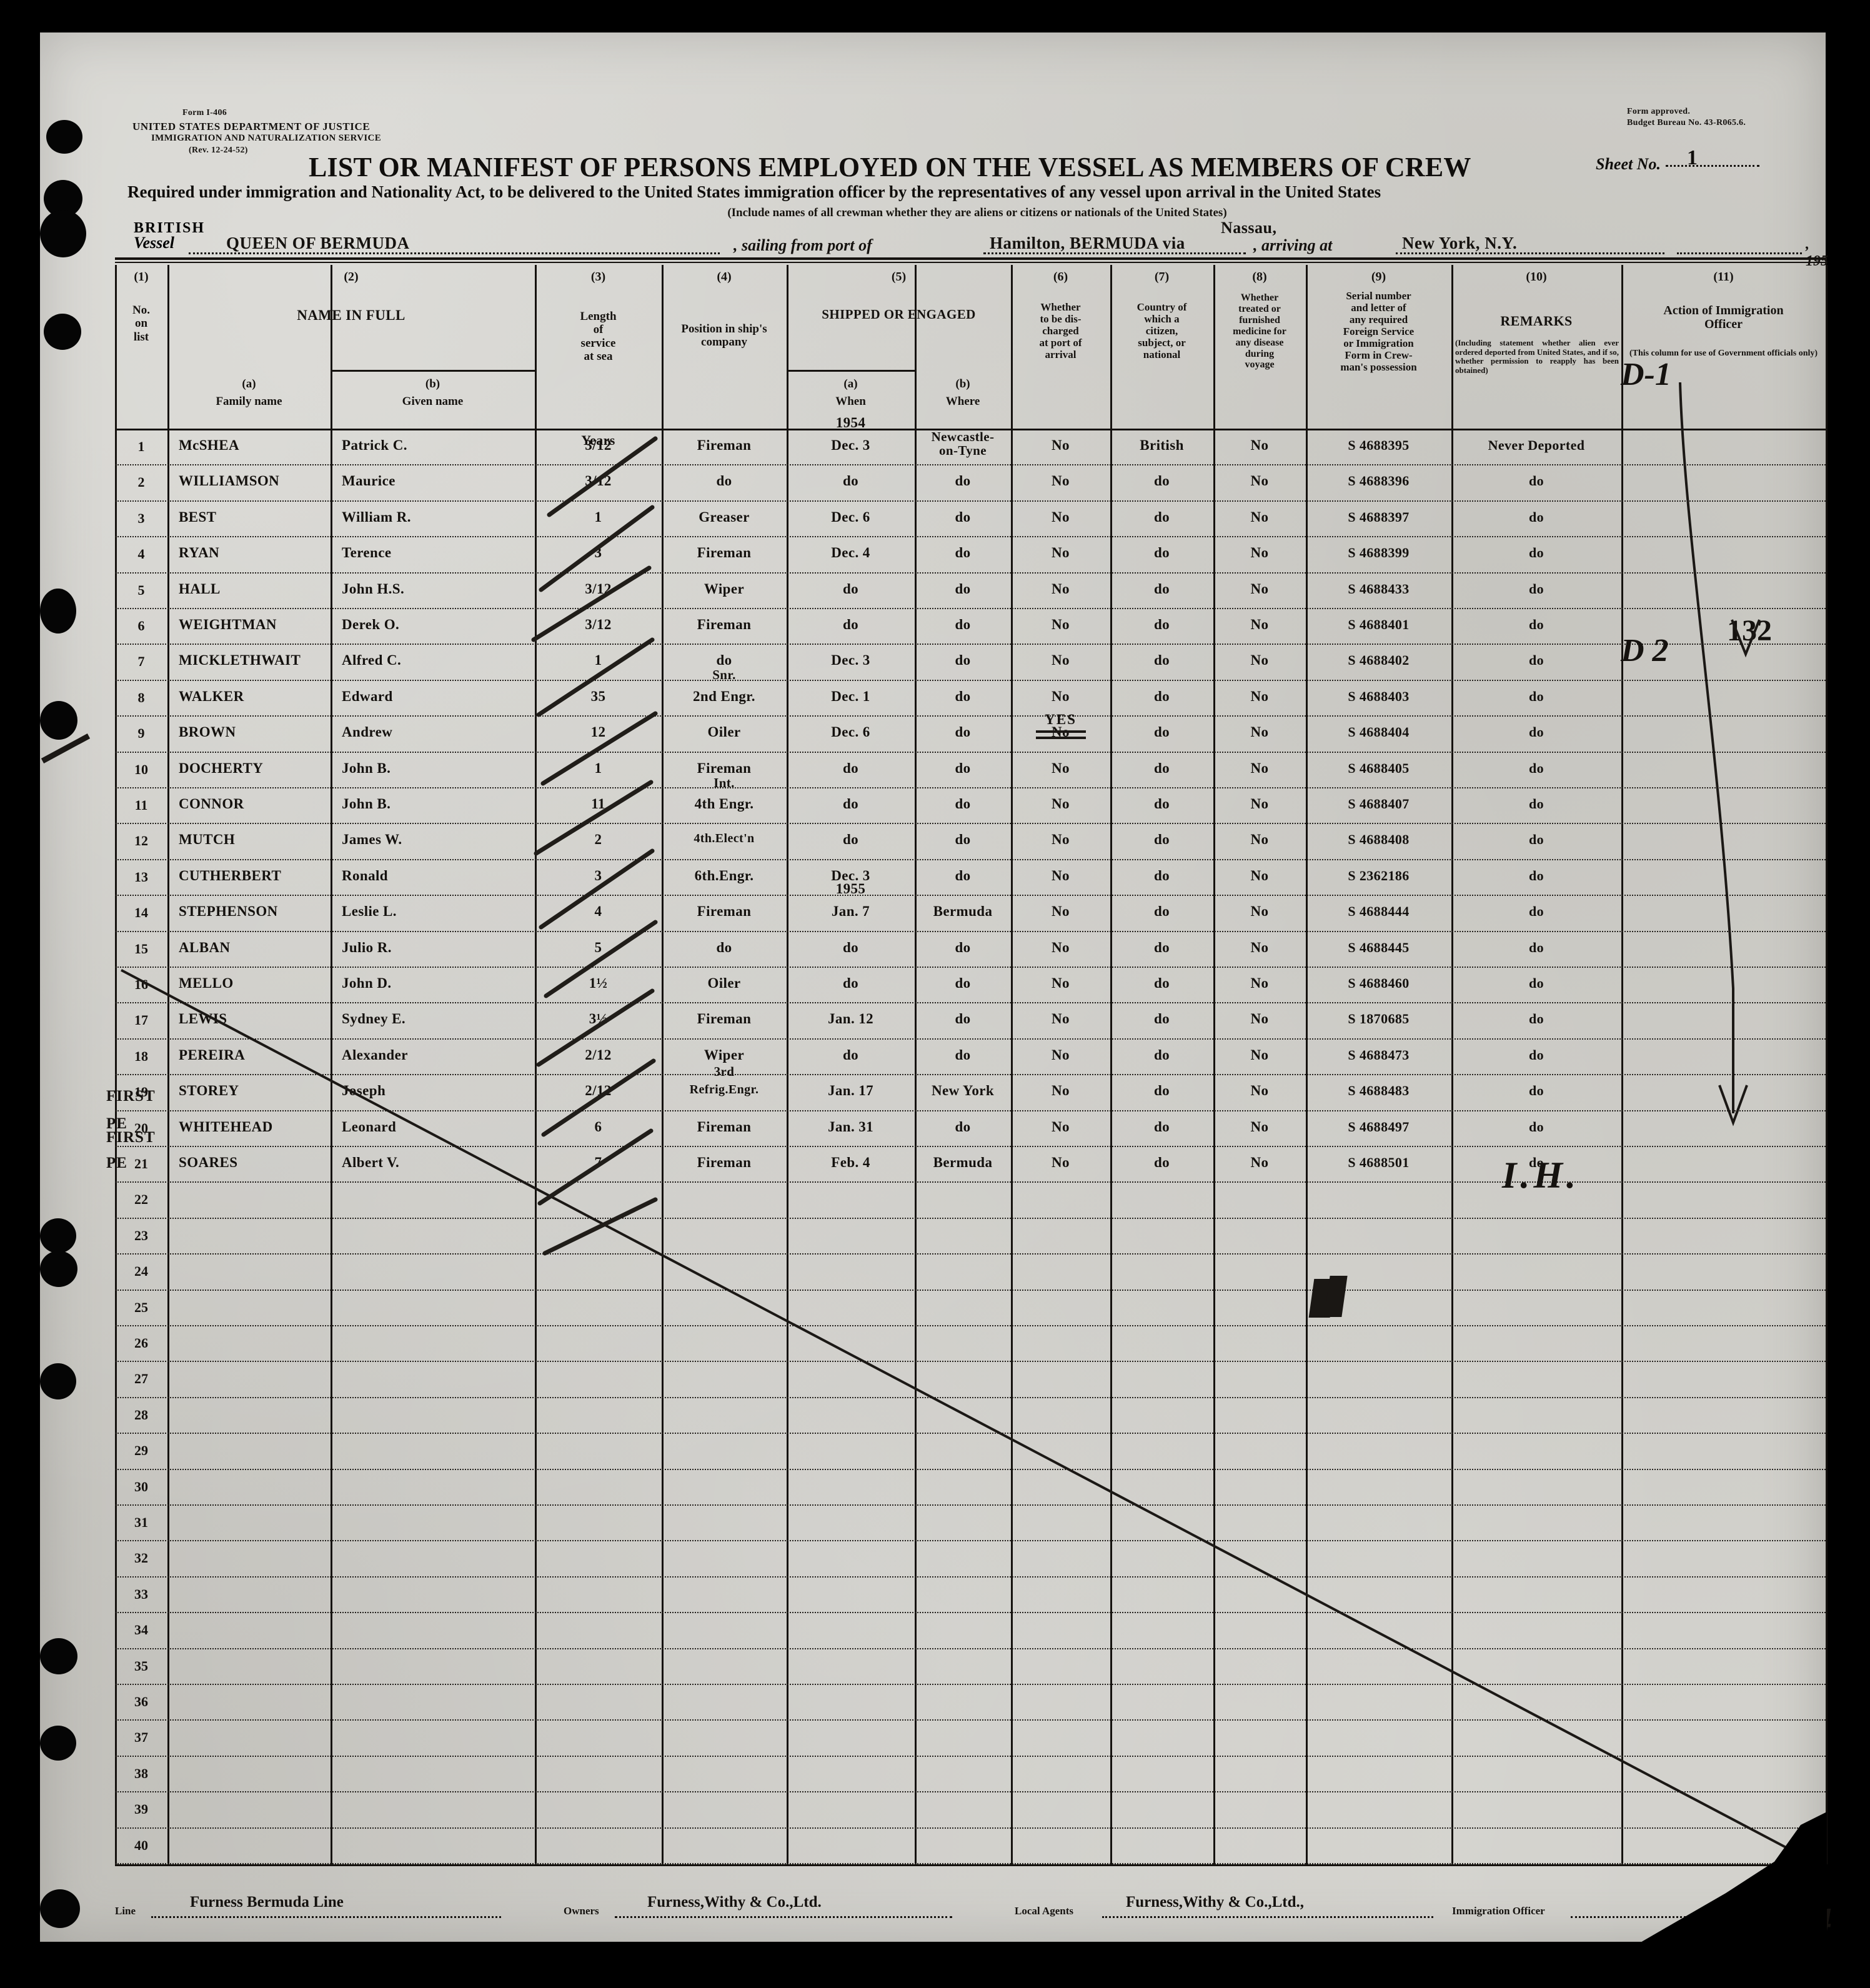 Image resolution: width=1870 pixels, height=1988 pixels. I want to click on row-number: 24, so click(141, 1271).